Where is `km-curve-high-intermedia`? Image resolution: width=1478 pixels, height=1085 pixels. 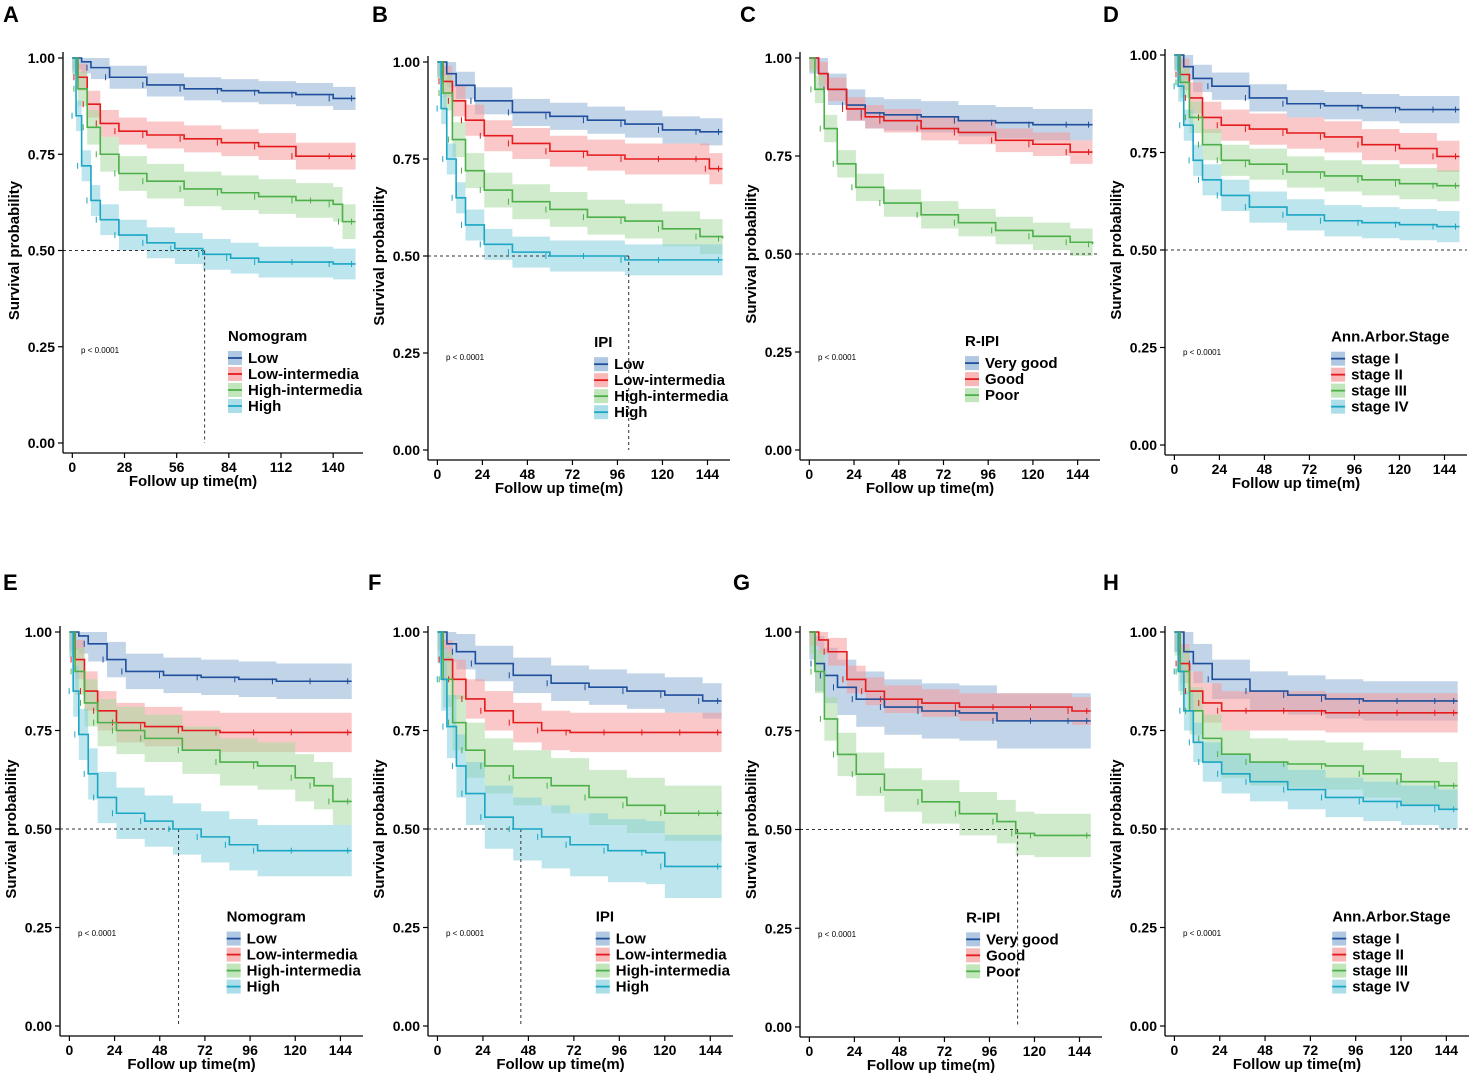 km-curve-high-intermedia is located at coordinates (214, 140).